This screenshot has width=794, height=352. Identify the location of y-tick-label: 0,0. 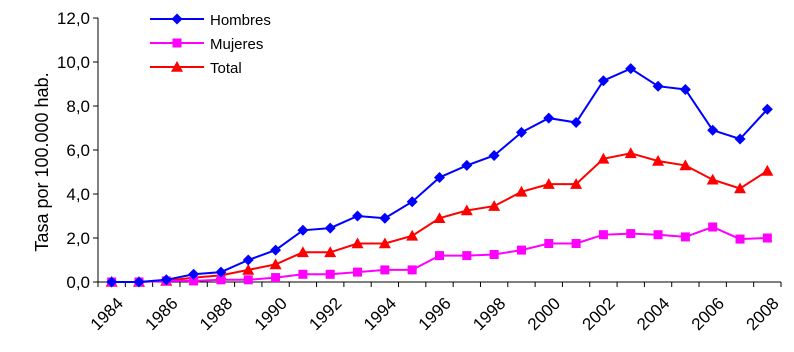
(78, 282).